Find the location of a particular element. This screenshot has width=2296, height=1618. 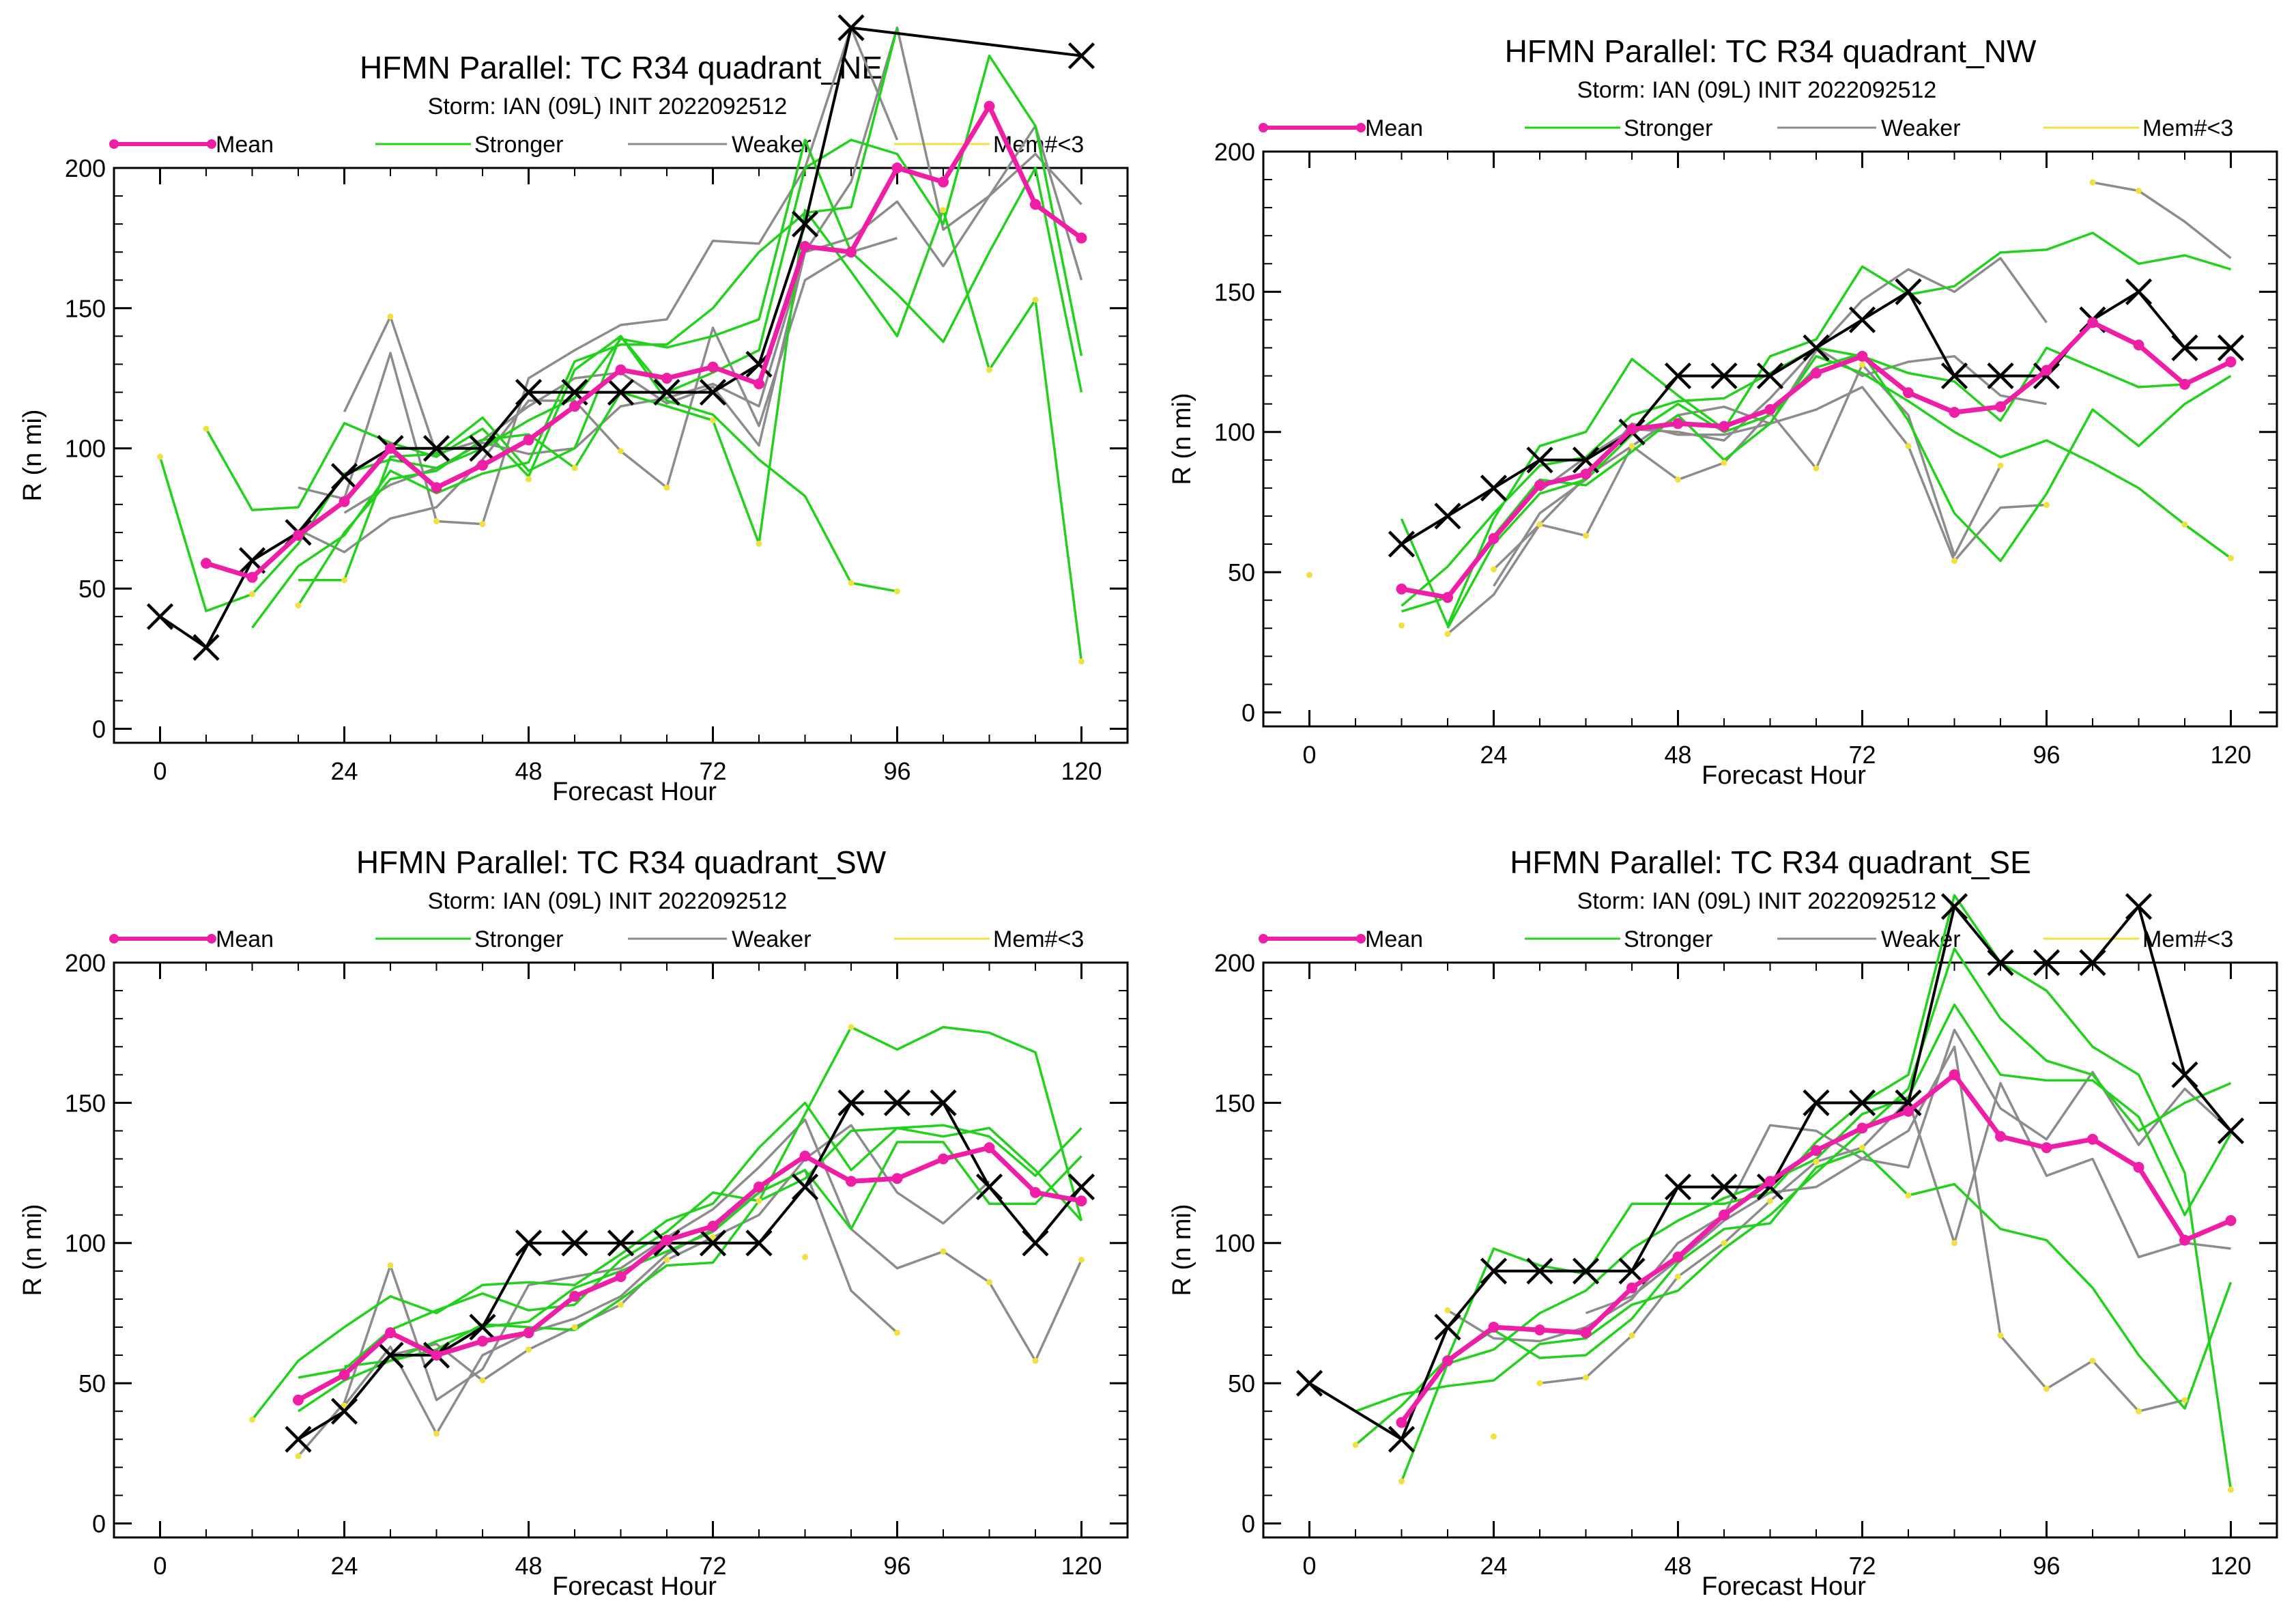

chart-title: HFMN Parallel: TC R34 quadrant_SE is located at coordinates (1770, 863).